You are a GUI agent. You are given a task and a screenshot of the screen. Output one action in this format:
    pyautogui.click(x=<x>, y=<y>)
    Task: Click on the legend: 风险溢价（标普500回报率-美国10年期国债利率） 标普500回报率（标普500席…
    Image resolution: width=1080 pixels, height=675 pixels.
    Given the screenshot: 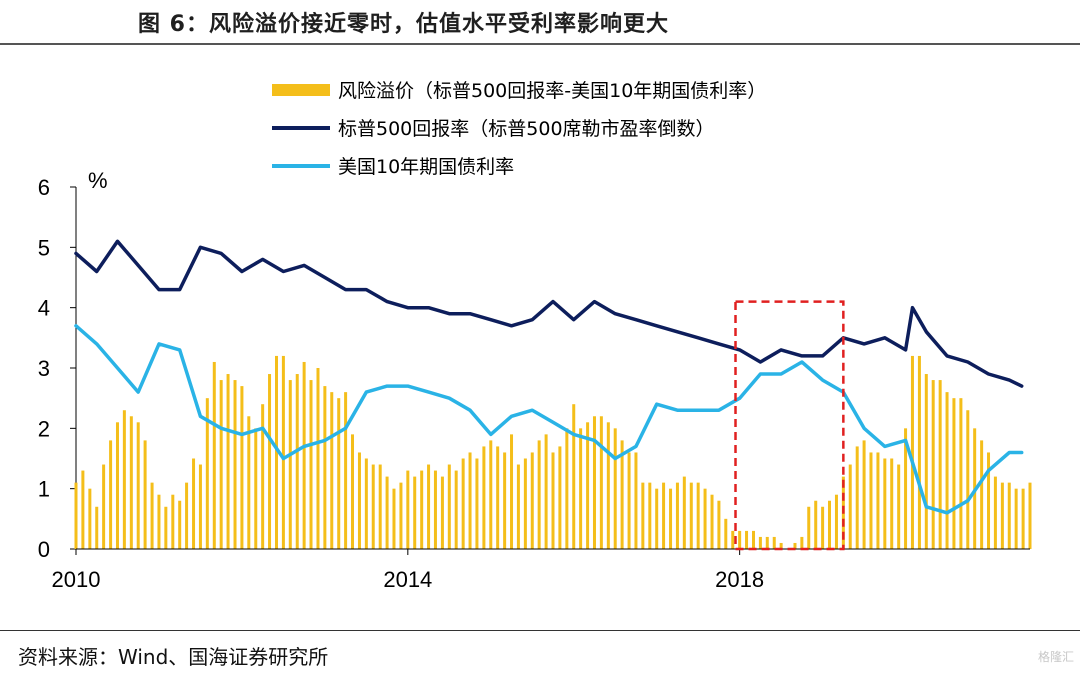 What is the action you would take?
    pyautogui.click(x=519, y=129)
    